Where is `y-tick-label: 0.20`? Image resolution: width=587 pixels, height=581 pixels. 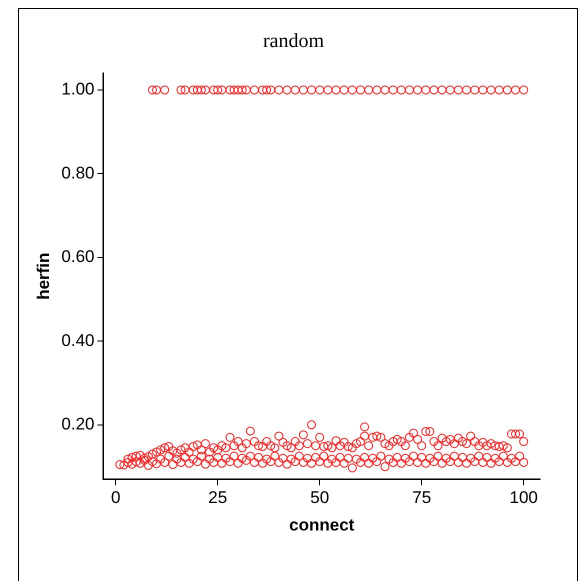 y-tick-label: 0.20 is located at coordinates (77, 424).